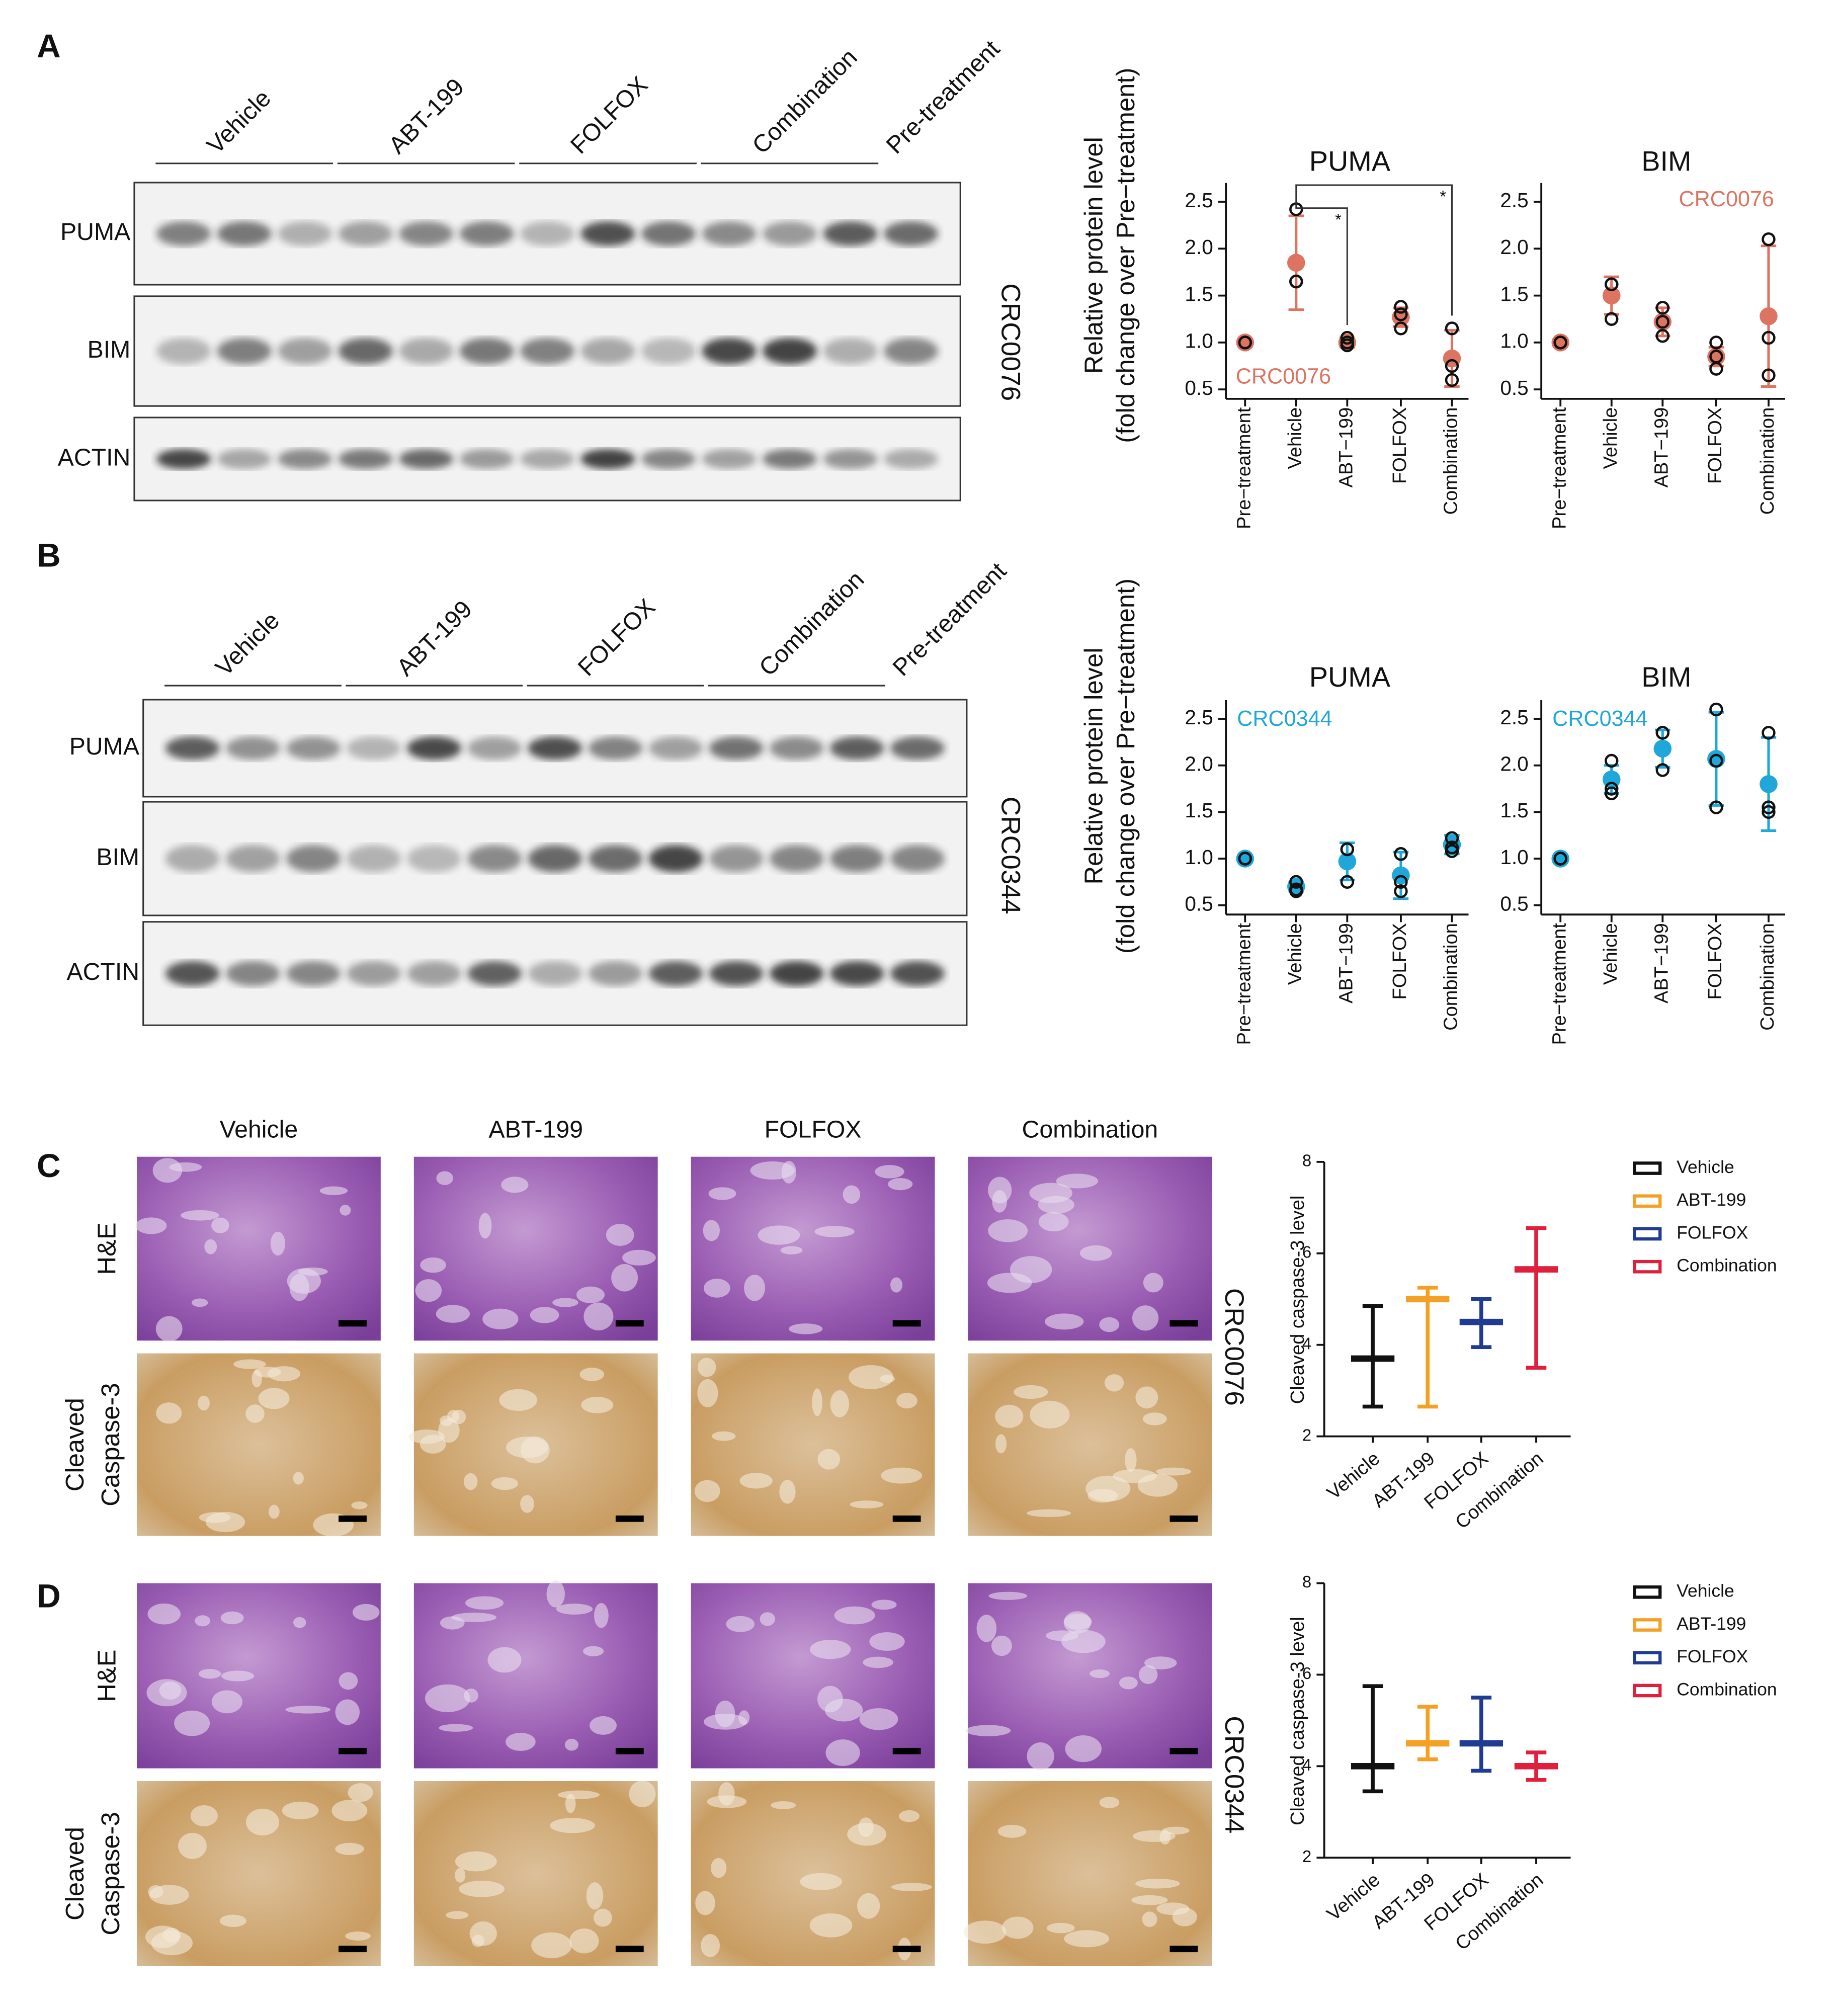 The height and width of the screenshot is (2016, 1839). I want to click on group-label: Pre-treatment, so click(943, 97).